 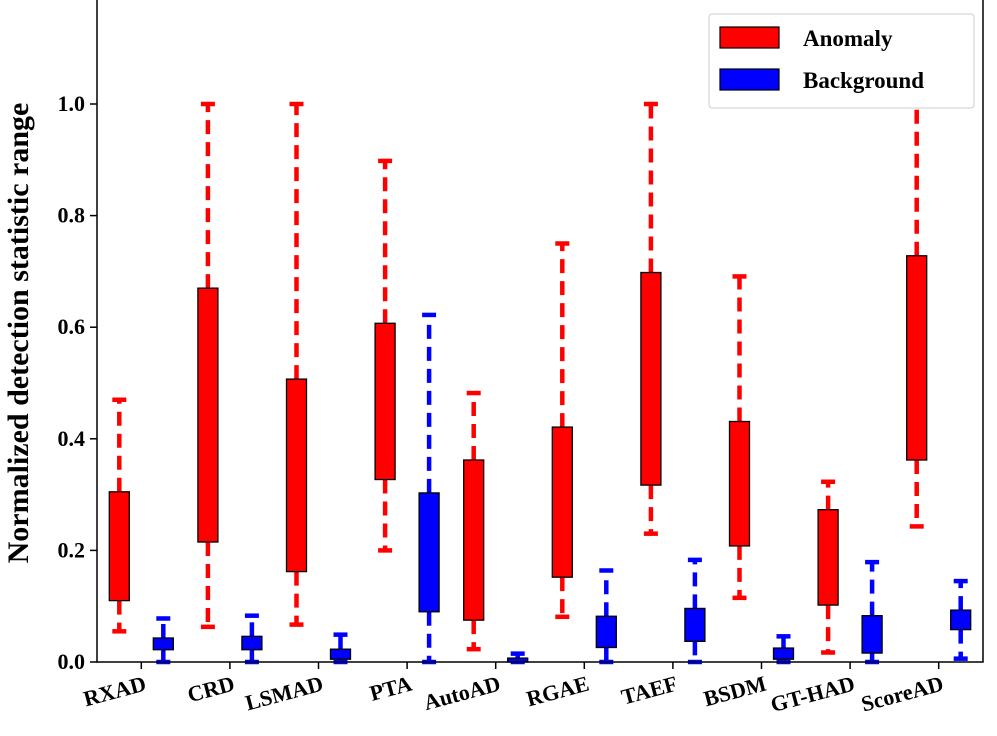 I want to click on box-background-autoad, so click(x=518, y=658).